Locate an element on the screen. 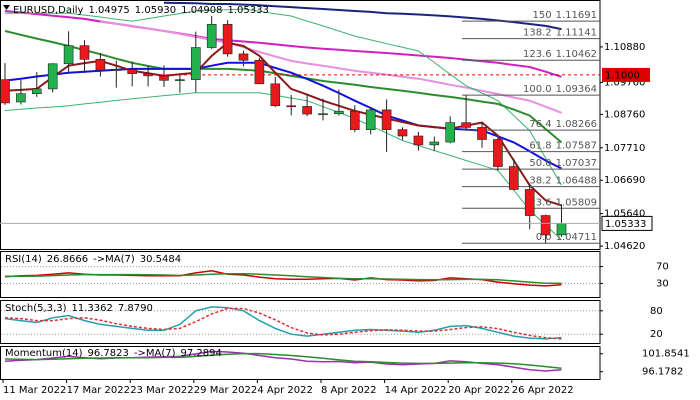  fib-ratio: 0.0 is located at coordinates (544, 237).